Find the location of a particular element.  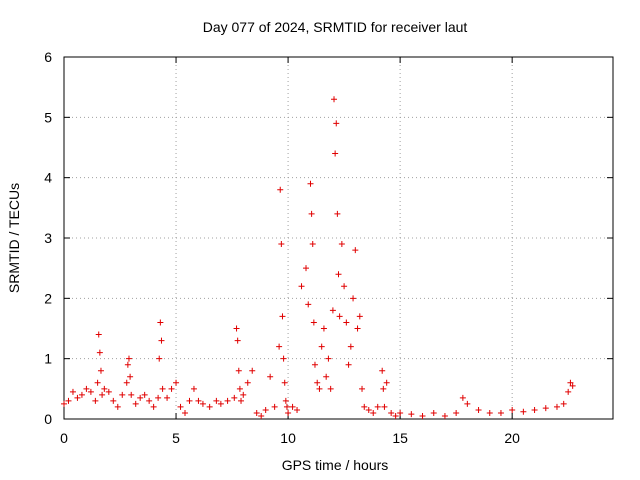

y-tick-label: 4 is located at coordinates (48, 178).